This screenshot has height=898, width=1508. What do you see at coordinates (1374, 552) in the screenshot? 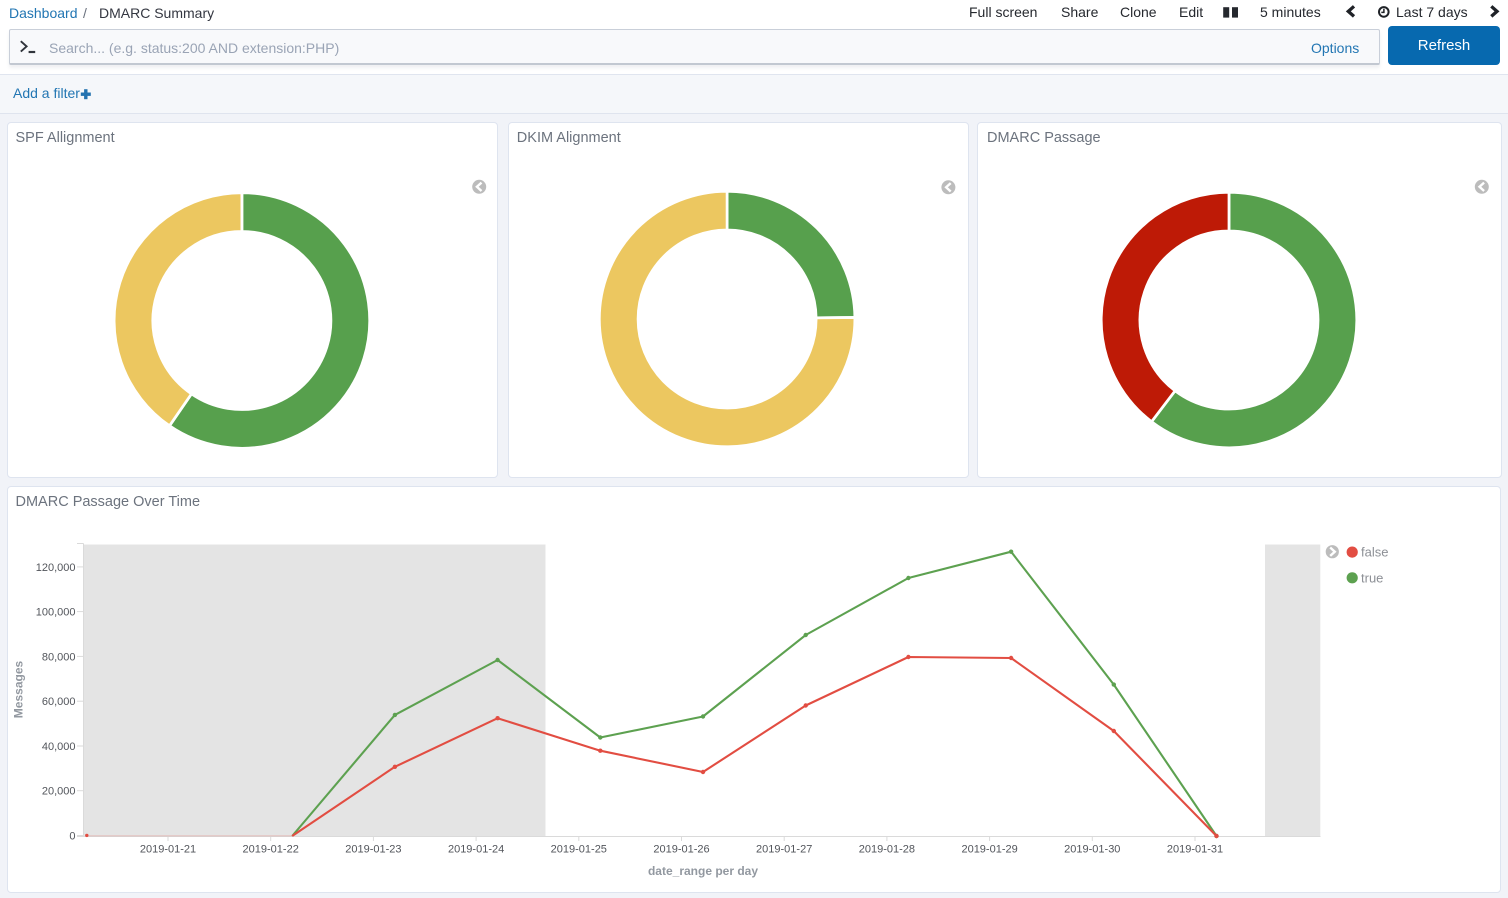
I see `svg-text: false` at bounding box center [1374, 552].